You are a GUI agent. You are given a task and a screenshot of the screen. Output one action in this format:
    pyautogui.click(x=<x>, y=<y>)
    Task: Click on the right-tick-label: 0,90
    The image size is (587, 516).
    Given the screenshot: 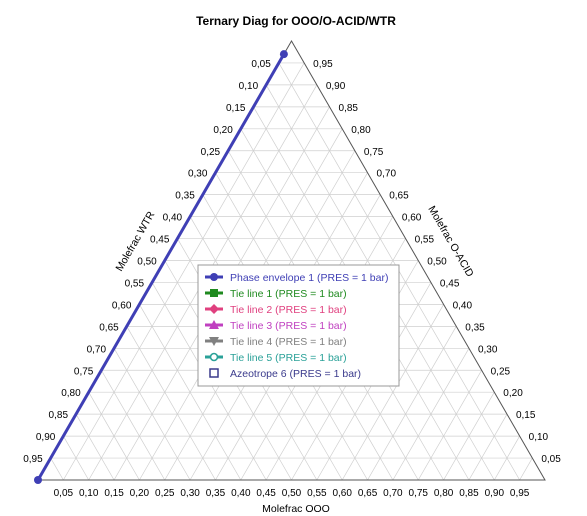 What is the action you would take?
    pyautogui.click(x=336, y=86)
    